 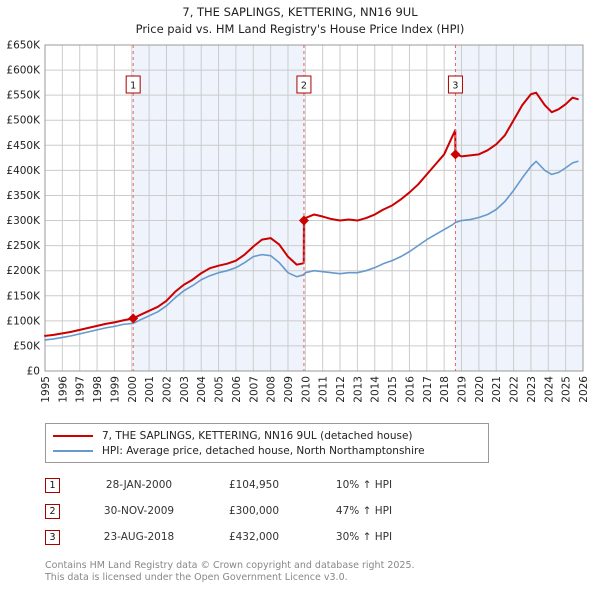 I want to click on table-row: 1 28-JAN-2000 £104,950 10% ↑ HPI, so click(x=280, y=485).